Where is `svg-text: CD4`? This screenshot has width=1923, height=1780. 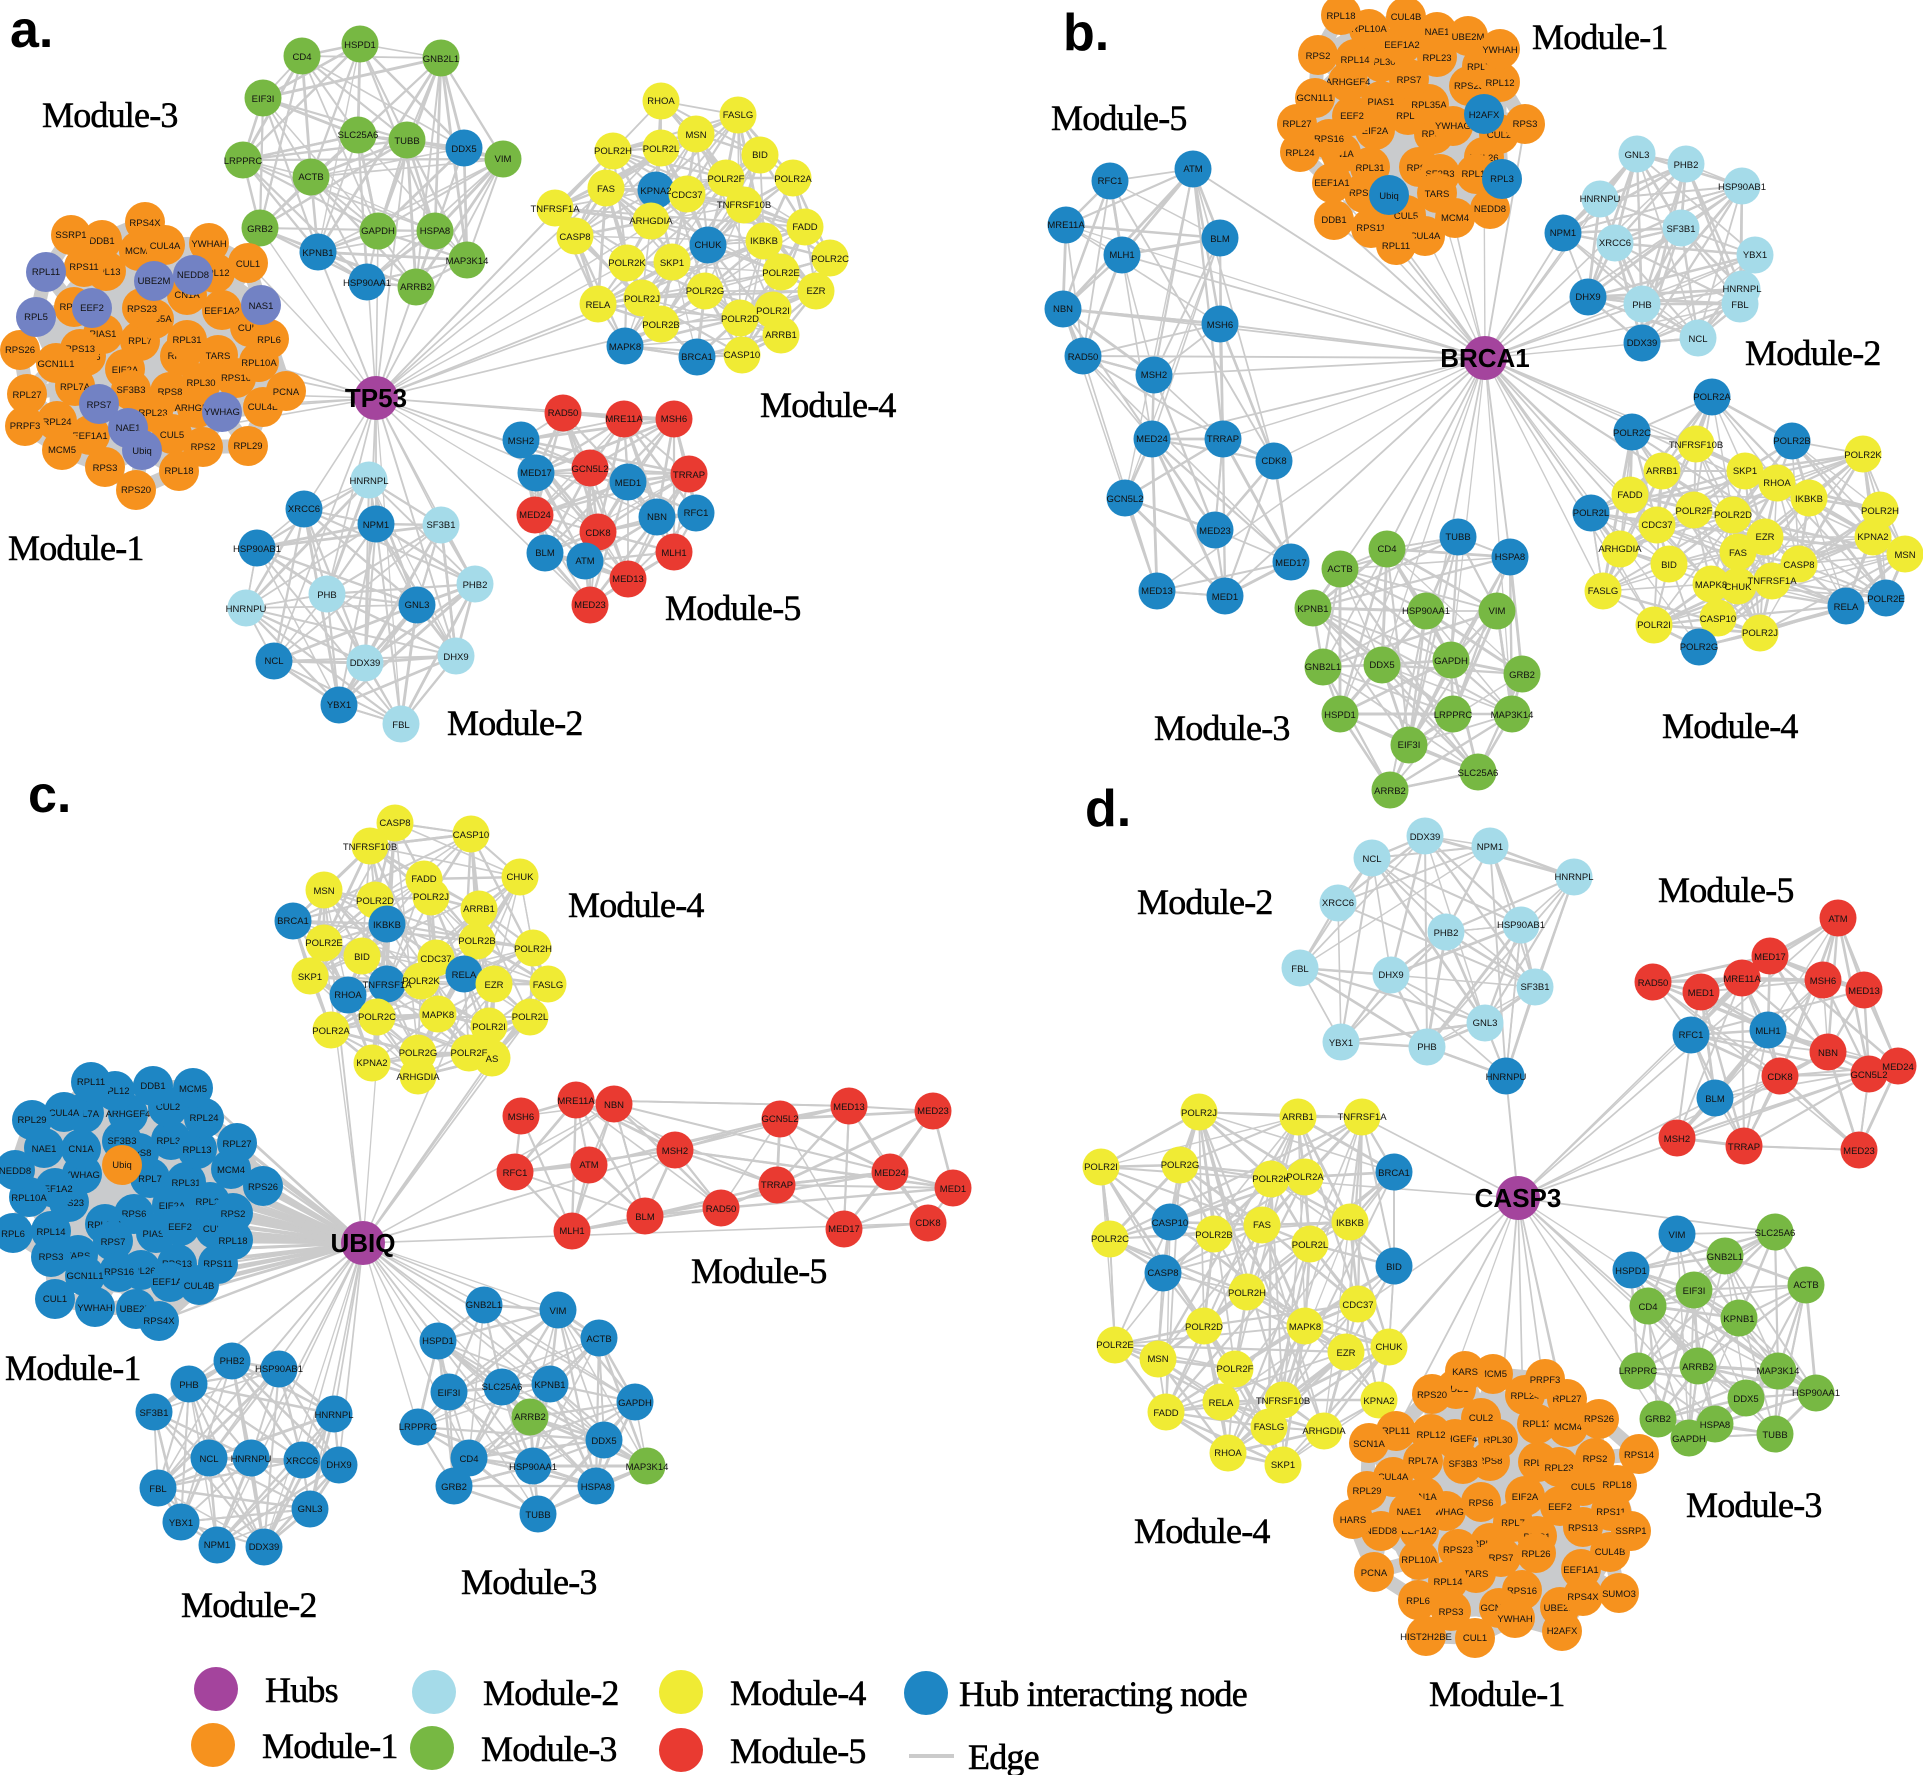 svg-text: CD4 is located at coordinates (468, 1459).